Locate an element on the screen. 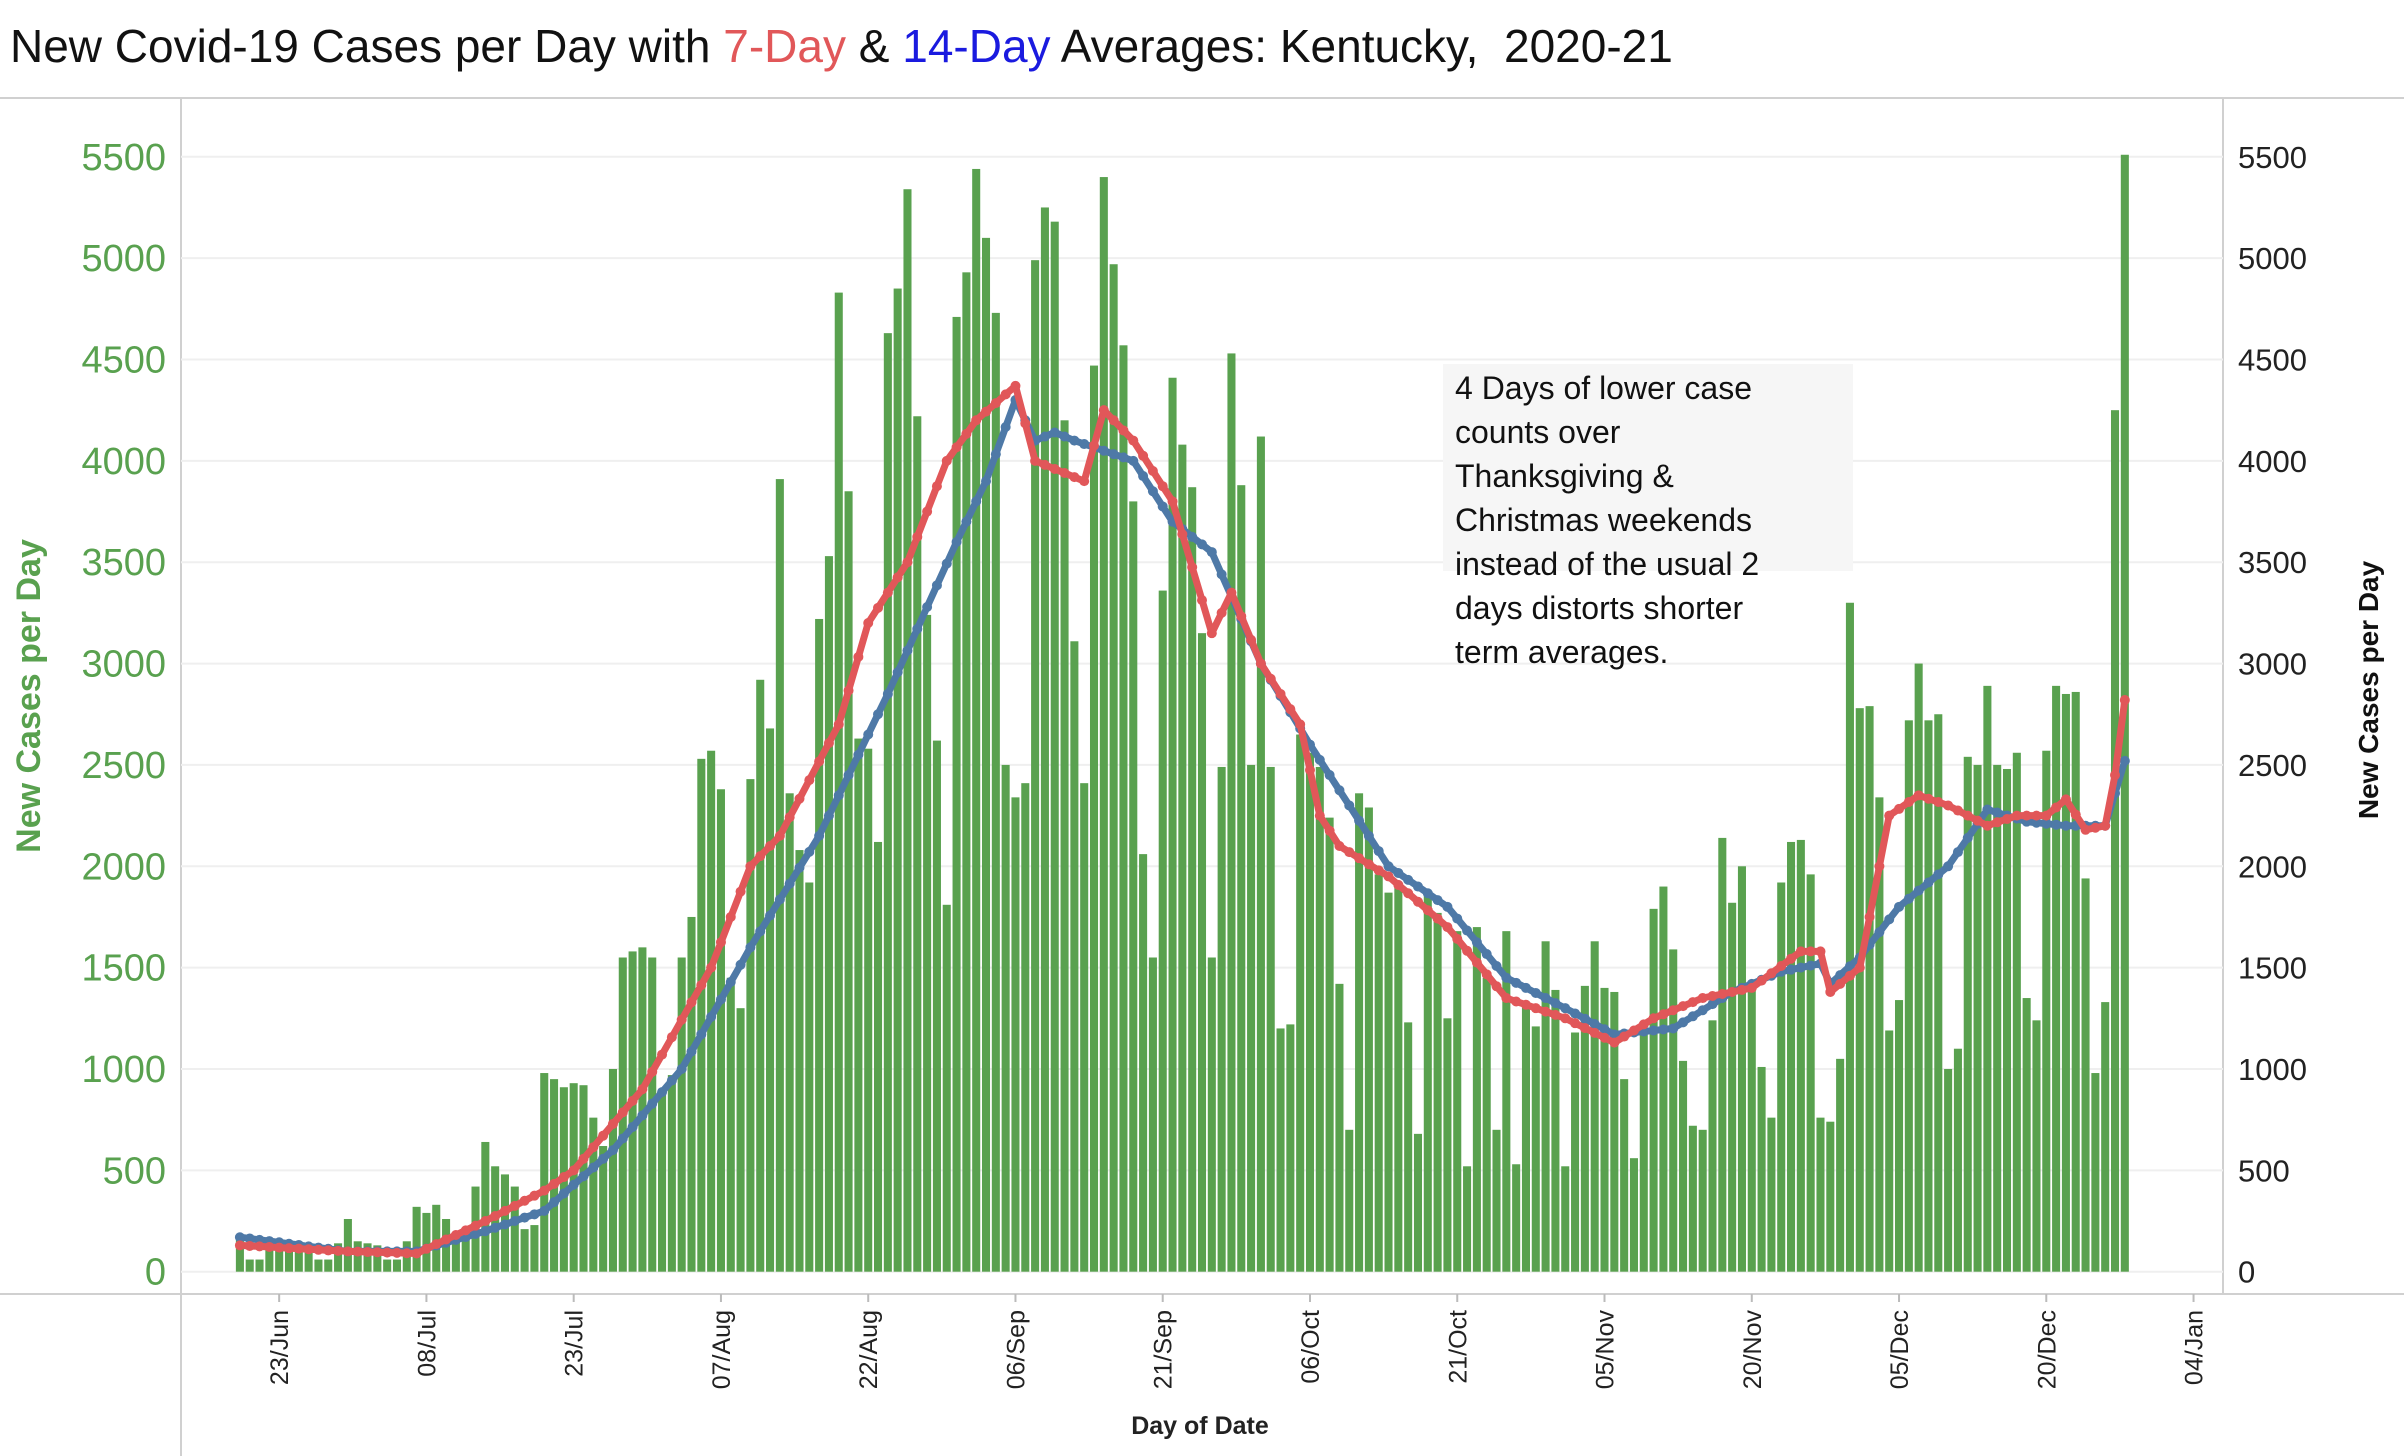 This screenshot has height=1456, width=2404. y2-axis-label: New Cases per Day is located at coordinates (2368, 689).